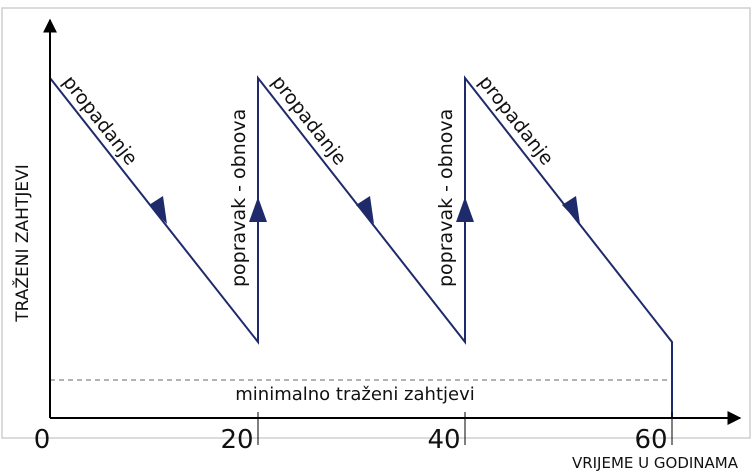  What do you see at coordinates (354, 394) in the screenshot?
I see `min-requirement-label: minimalno traženi zahtjevi` at bounding box center [354, 394].